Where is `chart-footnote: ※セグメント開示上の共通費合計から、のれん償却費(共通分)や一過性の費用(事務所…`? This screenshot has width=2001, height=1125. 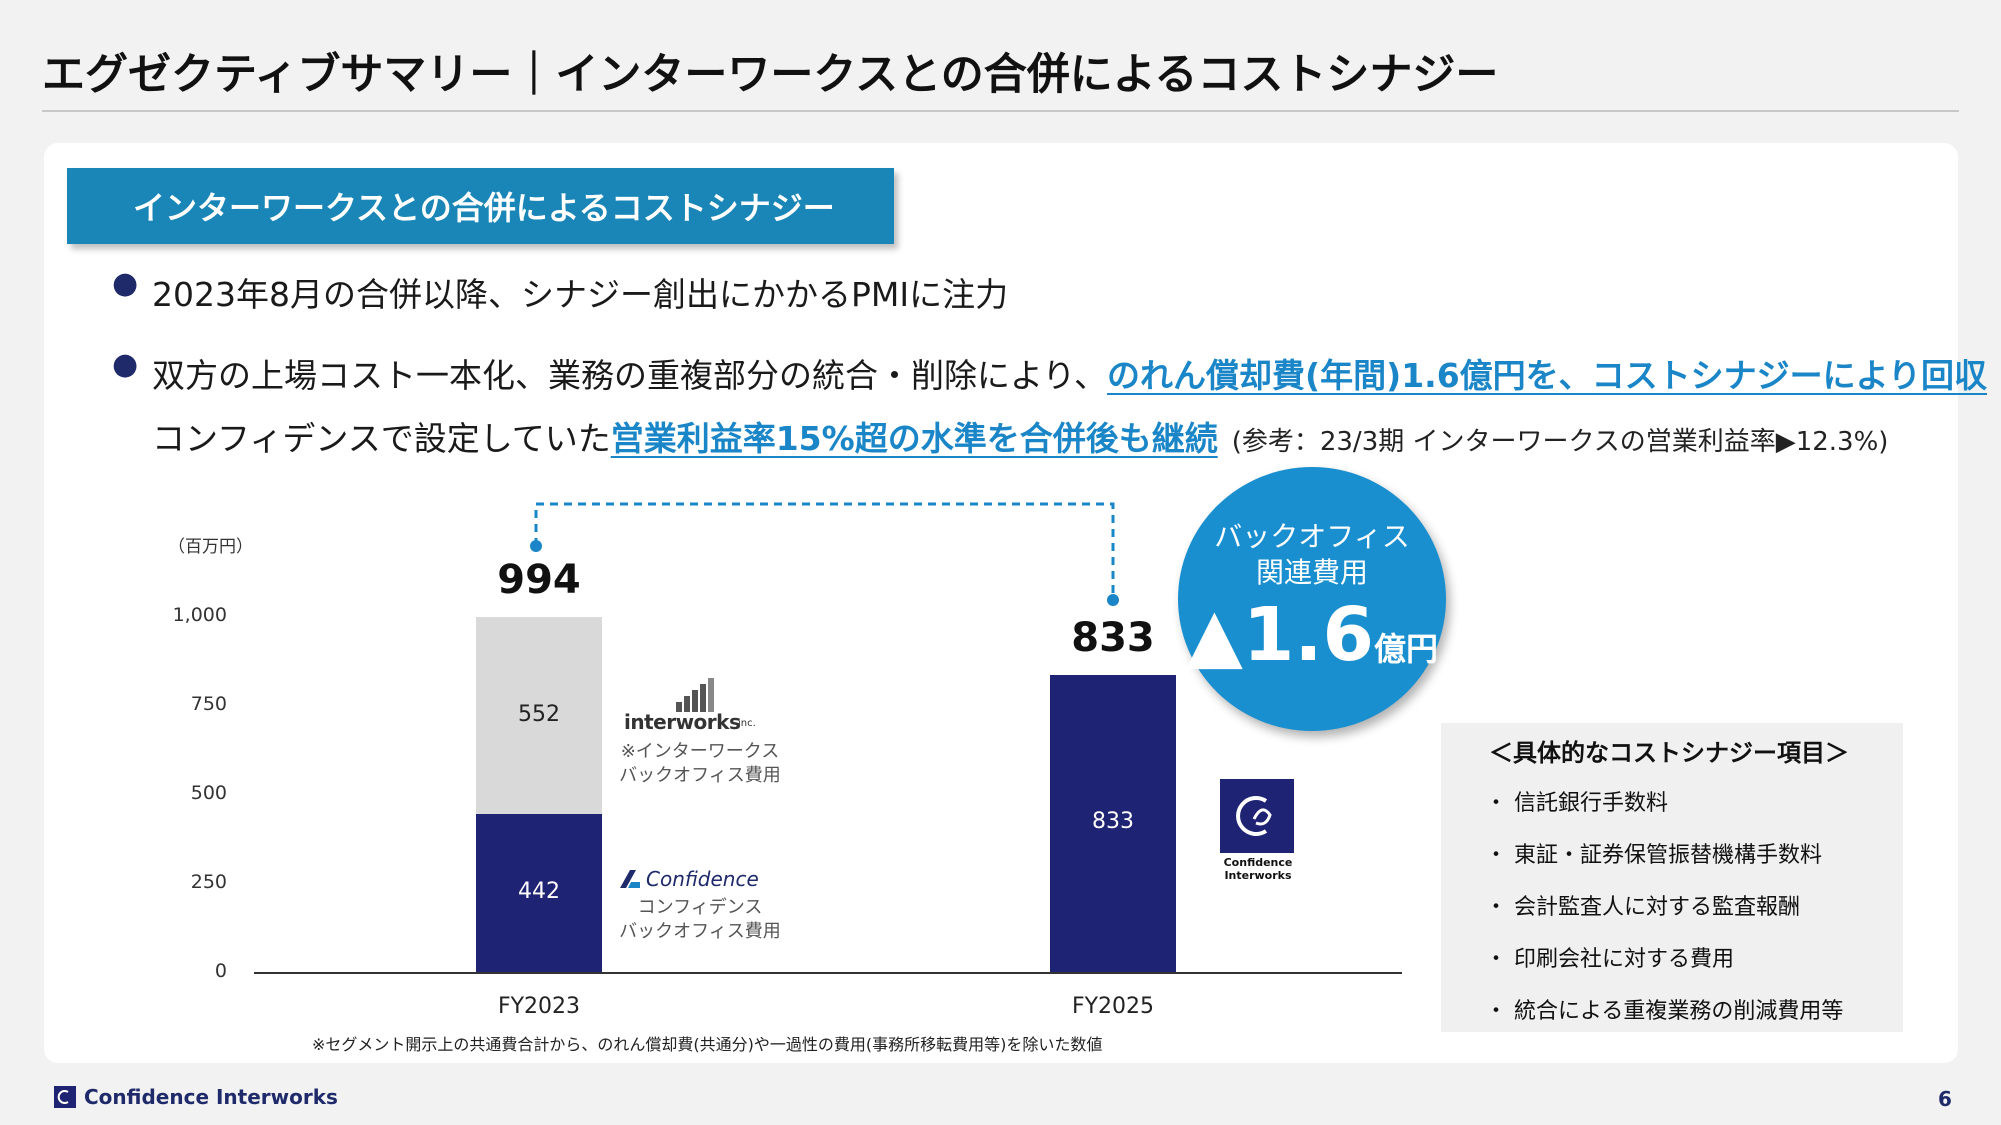 chart-footnote: ※セグメント開示上の共通費合計から、のれん償却費(共通分)や一過性の費用(事務所… is located at coordinates (707, 1044).